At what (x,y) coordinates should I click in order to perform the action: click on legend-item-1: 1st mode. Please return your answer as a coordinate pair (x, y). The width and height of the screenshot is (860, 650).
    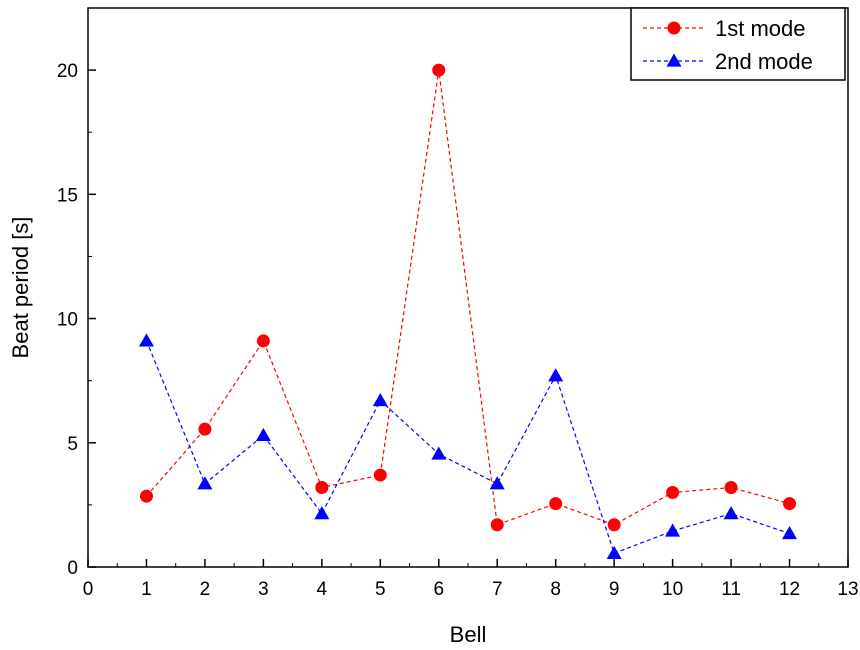
    Looking at the image, I should click on (724, 28).